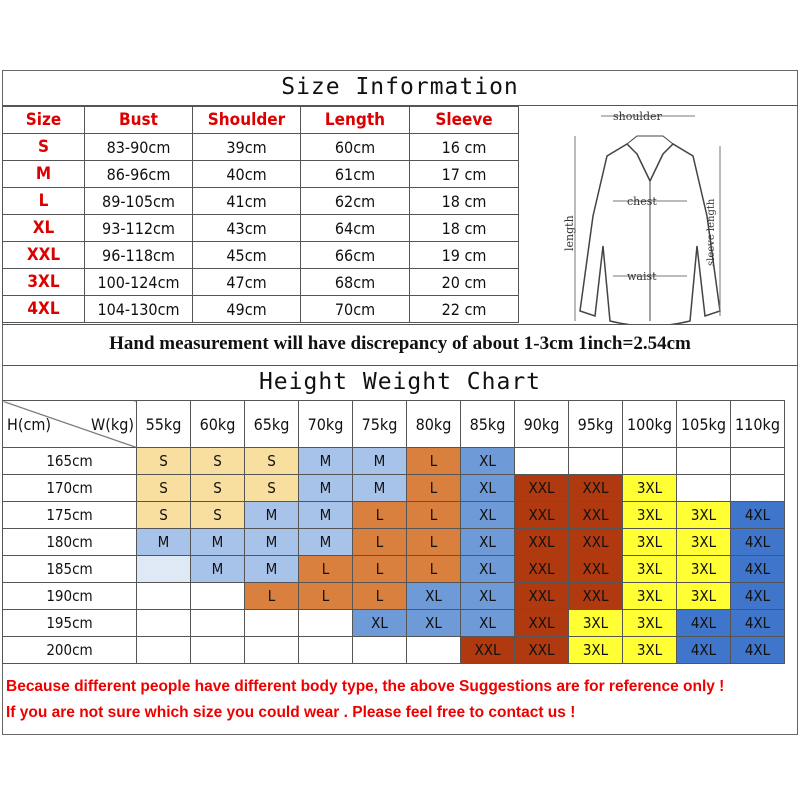  Describe the element at coordinates (69, 424) in the screenshot. I see `corner-cell: H(cm) W(kg)` at that location.